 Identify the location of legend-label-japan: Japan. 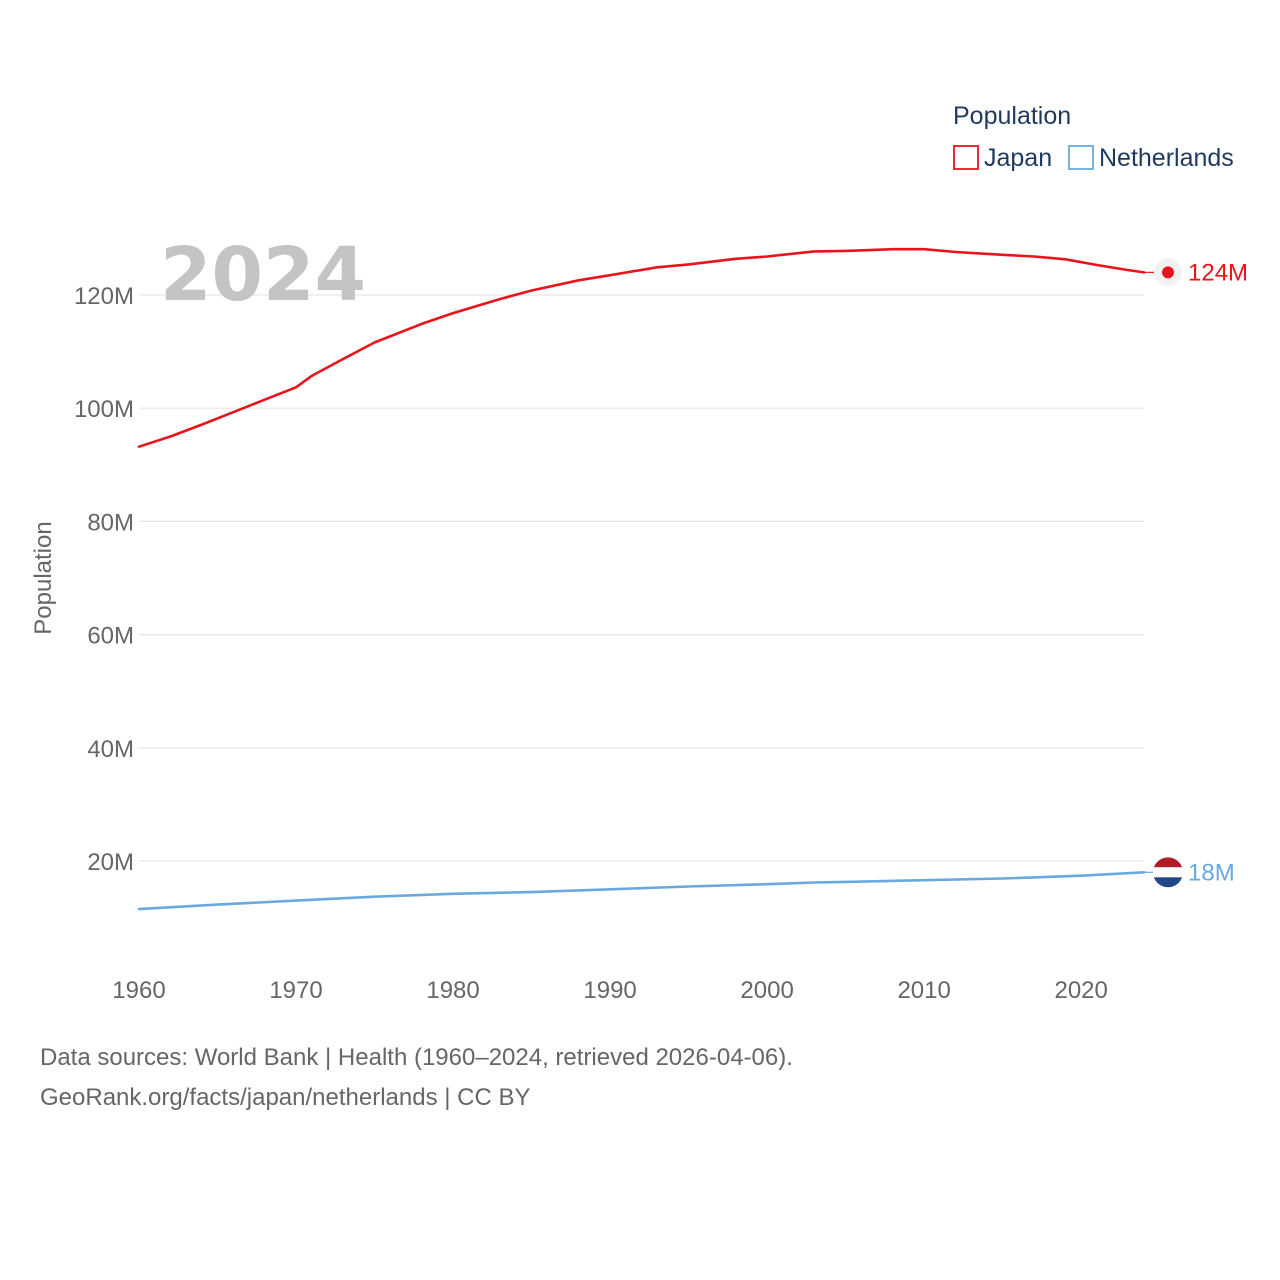
(1018, 158).